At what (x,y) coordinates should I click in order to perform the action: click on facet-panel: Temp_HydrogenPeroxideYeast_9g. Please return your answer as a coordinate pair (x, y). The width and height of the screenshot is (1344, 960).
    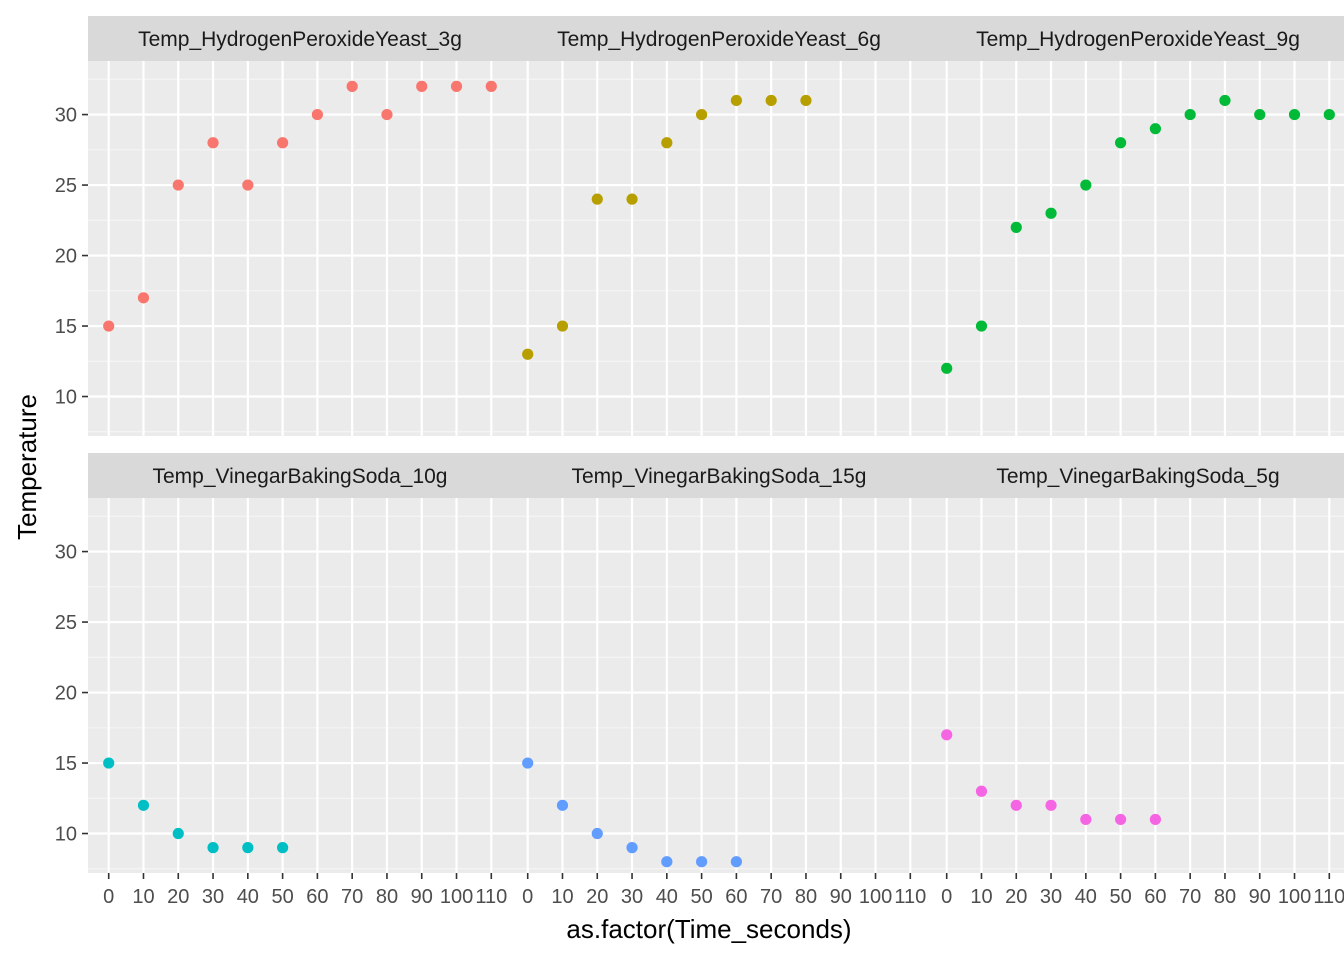
    Looking at the image, I should click on (1135, 226).